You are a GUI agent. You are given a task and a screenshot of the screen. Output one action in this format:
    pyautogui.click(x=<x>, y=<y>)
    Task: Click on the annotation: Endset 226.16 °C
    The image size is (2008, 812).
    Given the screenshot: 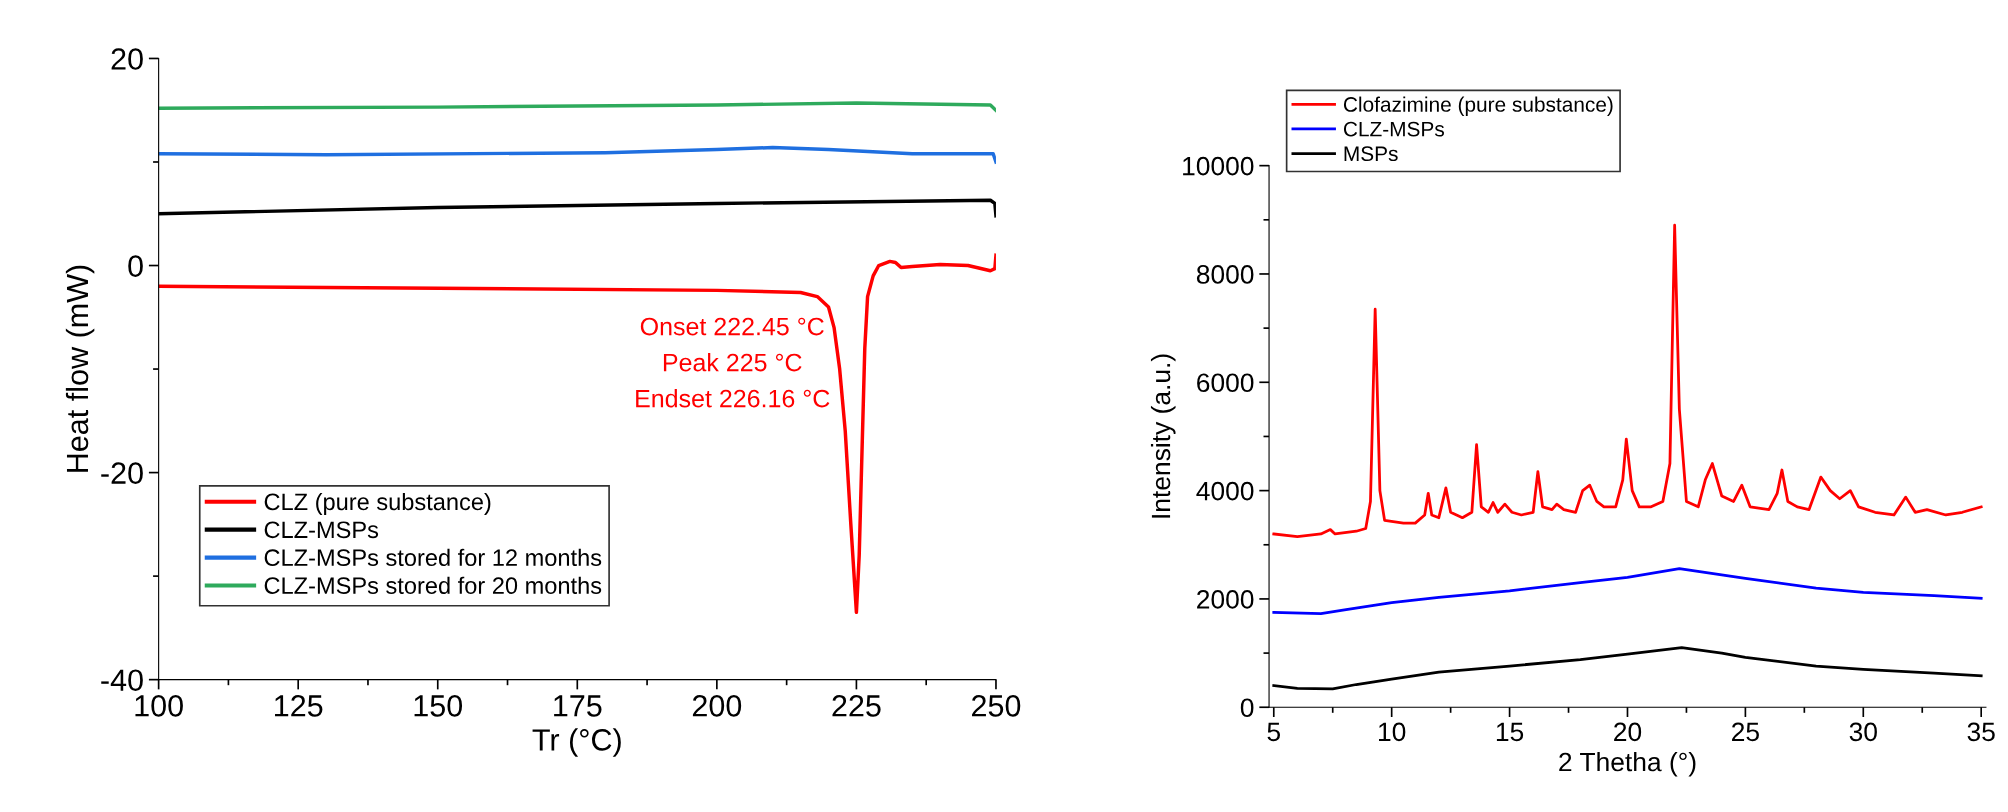 What is the action you would take?
    pyautogui.click(x=733, y=398)
    